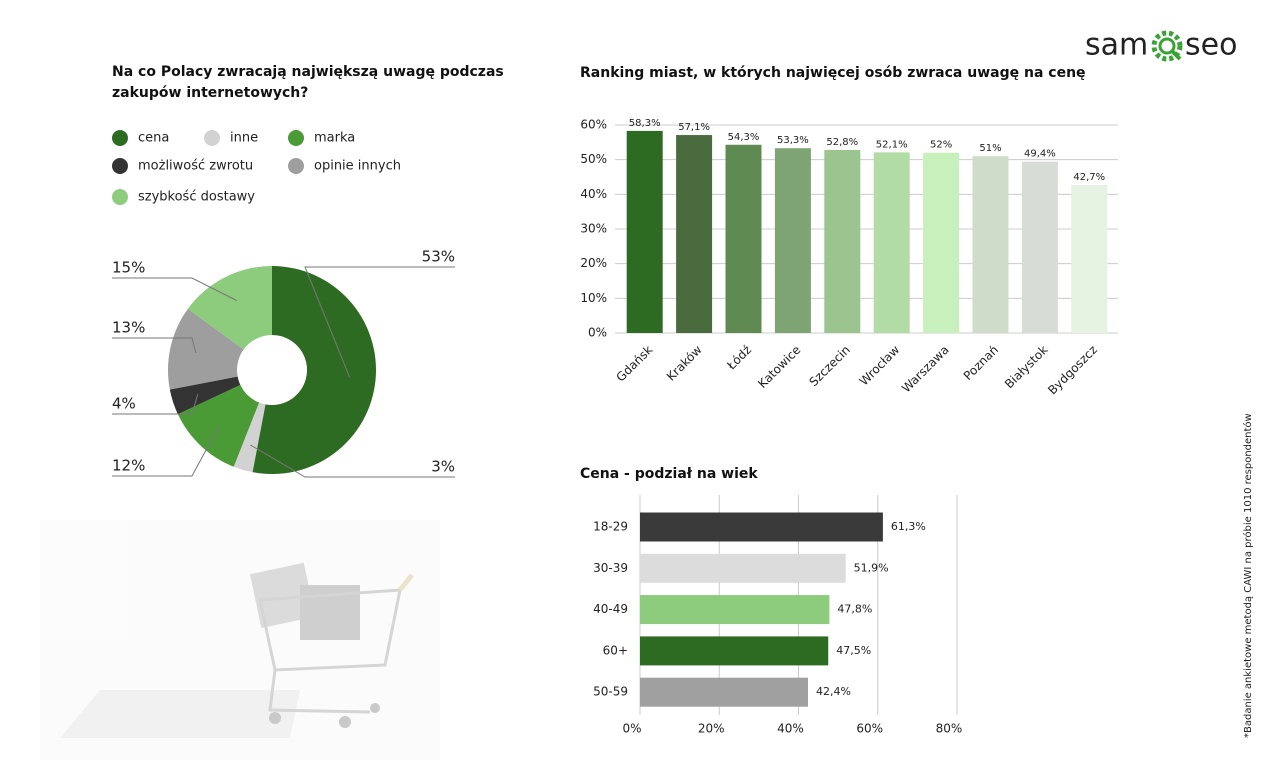 This screenshot has height=768, width=1280. I want to click on data-label: 58,3%, so click(645, 123).